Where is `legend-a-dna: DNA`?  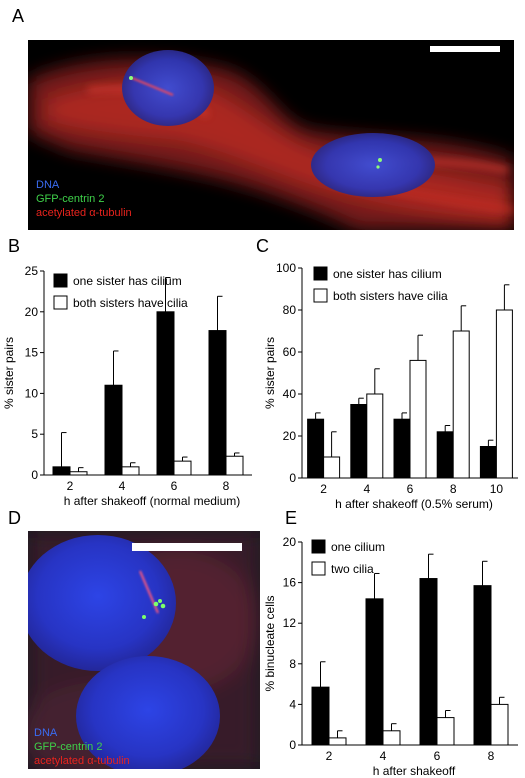 legend-a-dna: DNA is located at coordinates (48, 185).